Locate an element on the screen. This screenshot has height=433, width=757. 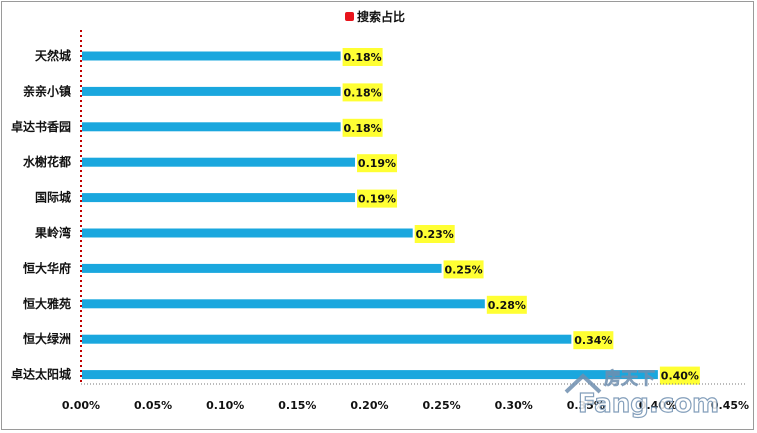
legend-swatch is located at coordinates (349, 16).